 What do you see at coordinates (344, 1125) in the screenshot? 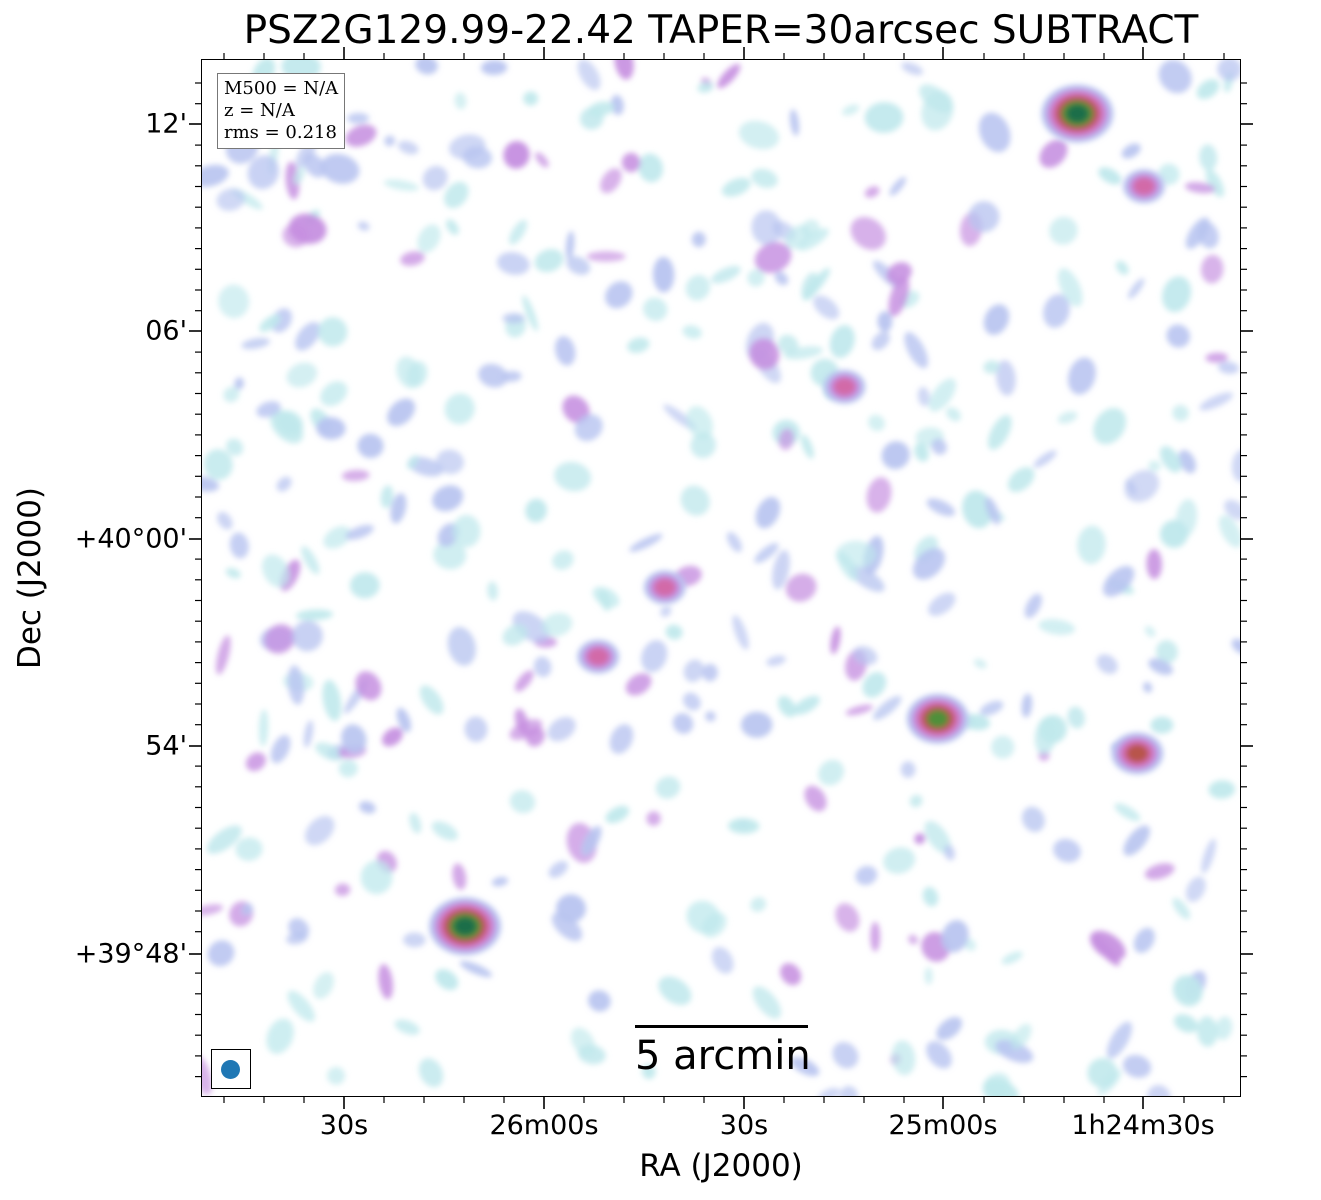
I see `x-tick-label: 30s` at bounding box center [344, 1125].